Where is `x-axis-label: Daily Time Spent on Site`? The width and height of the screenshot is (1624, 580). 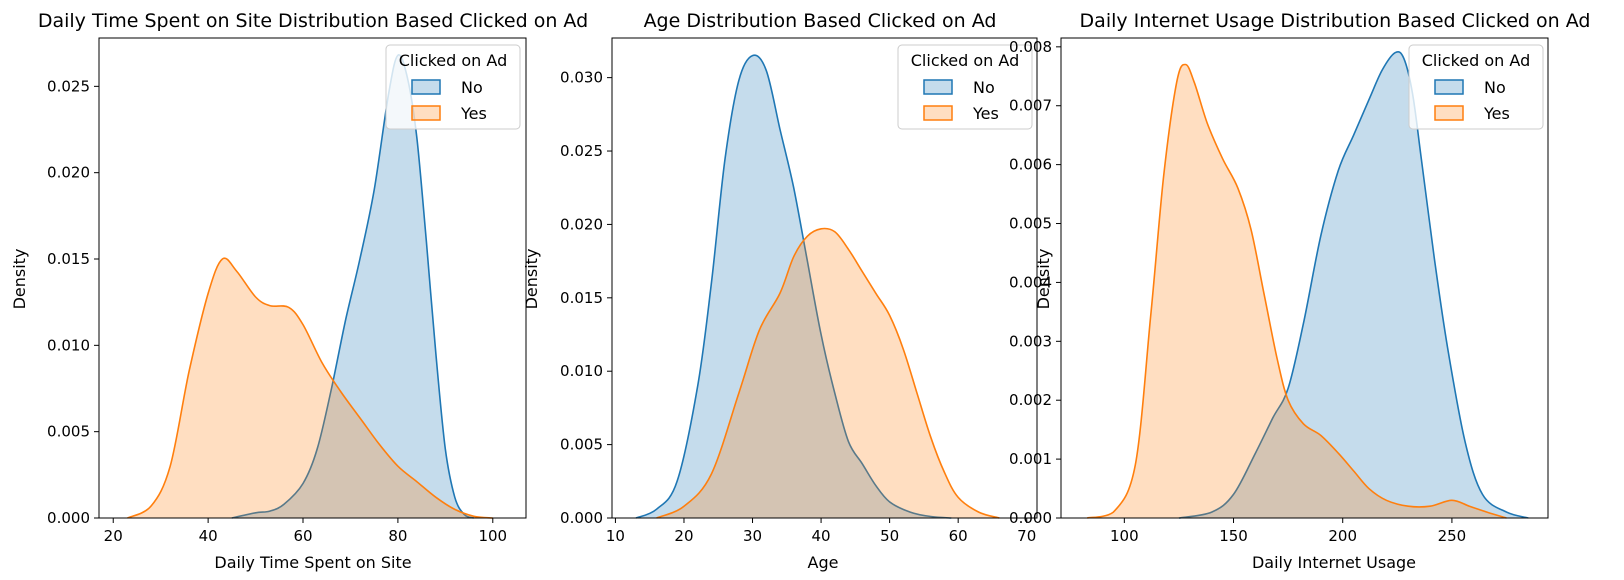
x-axis-label: Daily Time Spent on Site is located at coordinates (312, 562).